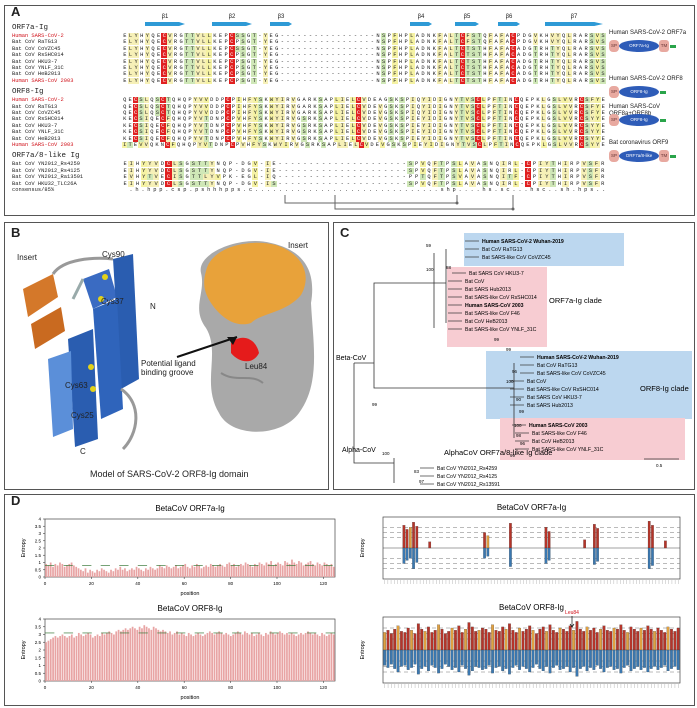 This screenshot has height=708, width=697. I want to click on label-cys37: Cys37, so click(112, 301).